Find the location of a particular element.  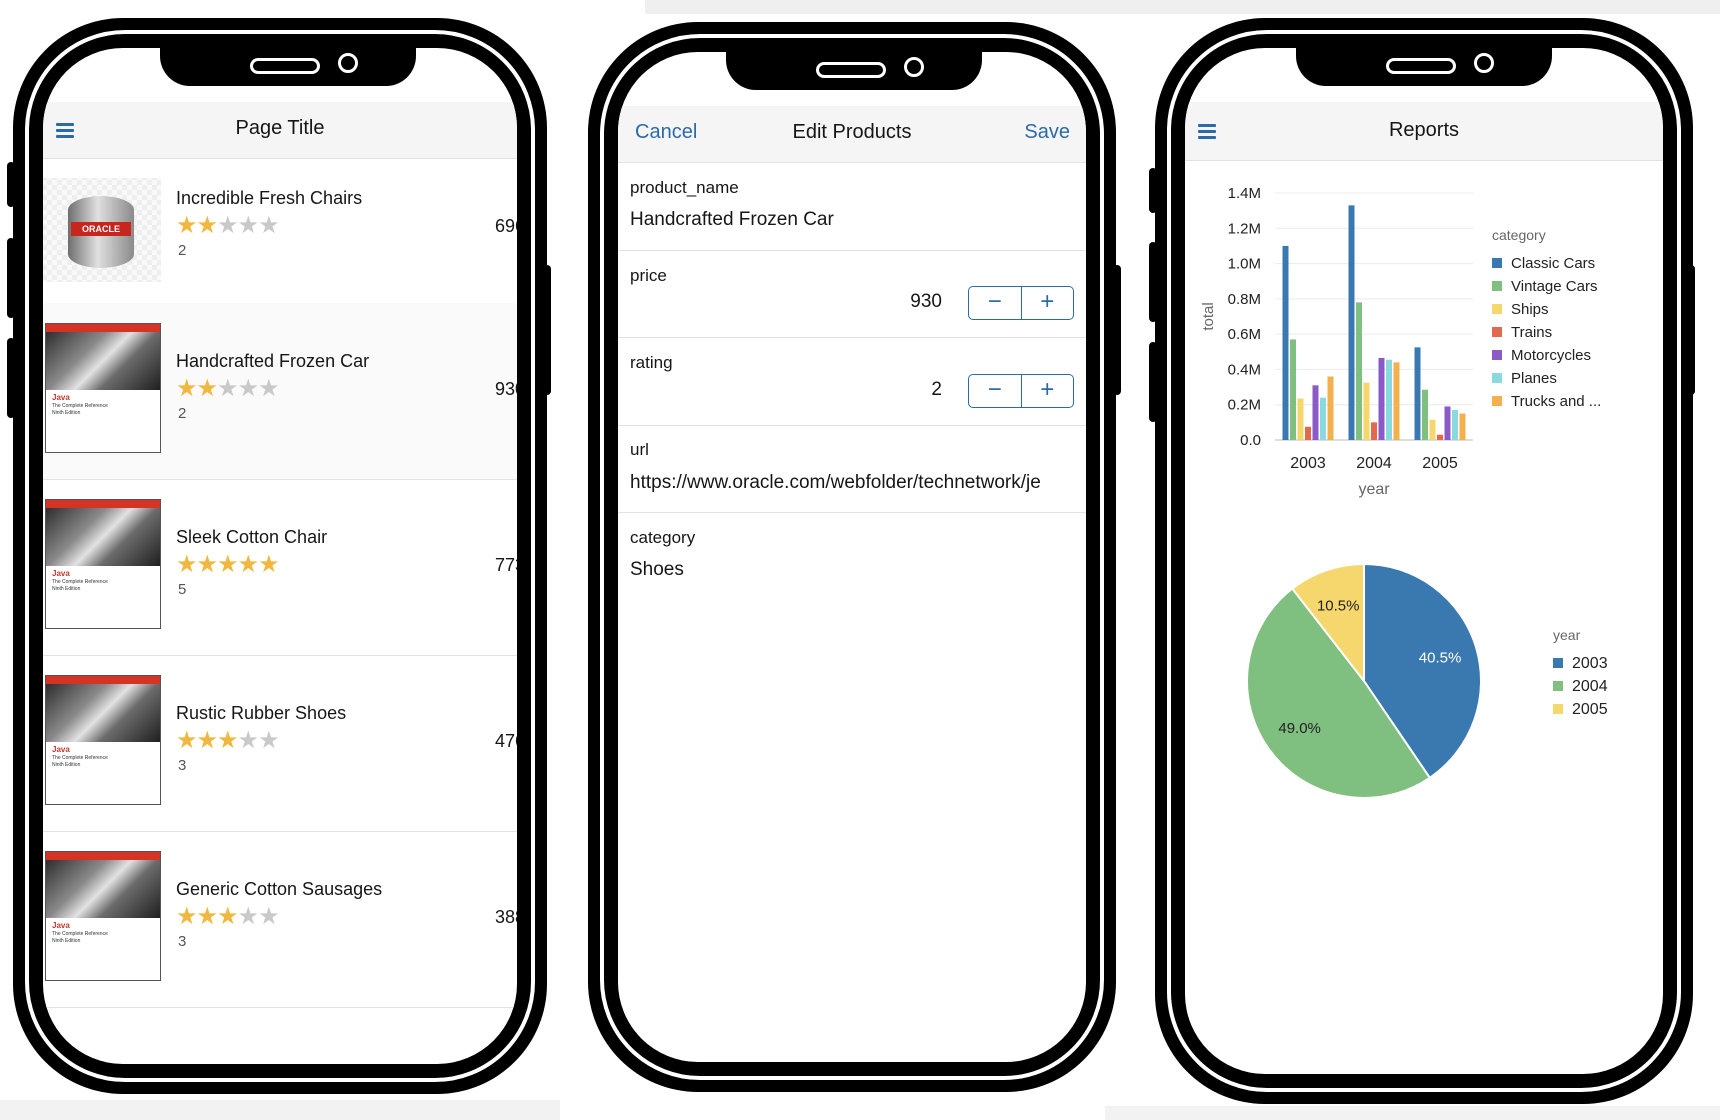

legend-label: 2005 is located at coordinates (1590, 709).